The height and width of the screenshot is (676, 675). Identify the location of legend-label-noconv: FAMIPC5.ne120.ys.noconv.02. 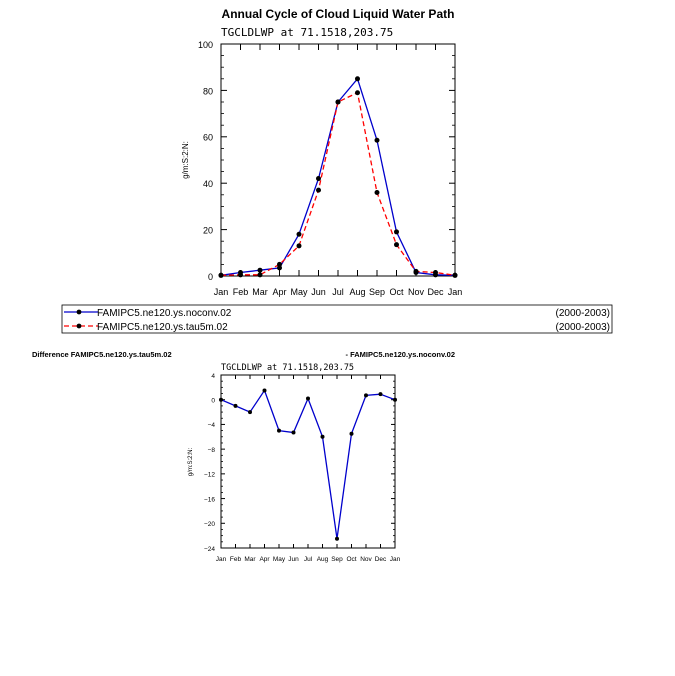
(164, 313).